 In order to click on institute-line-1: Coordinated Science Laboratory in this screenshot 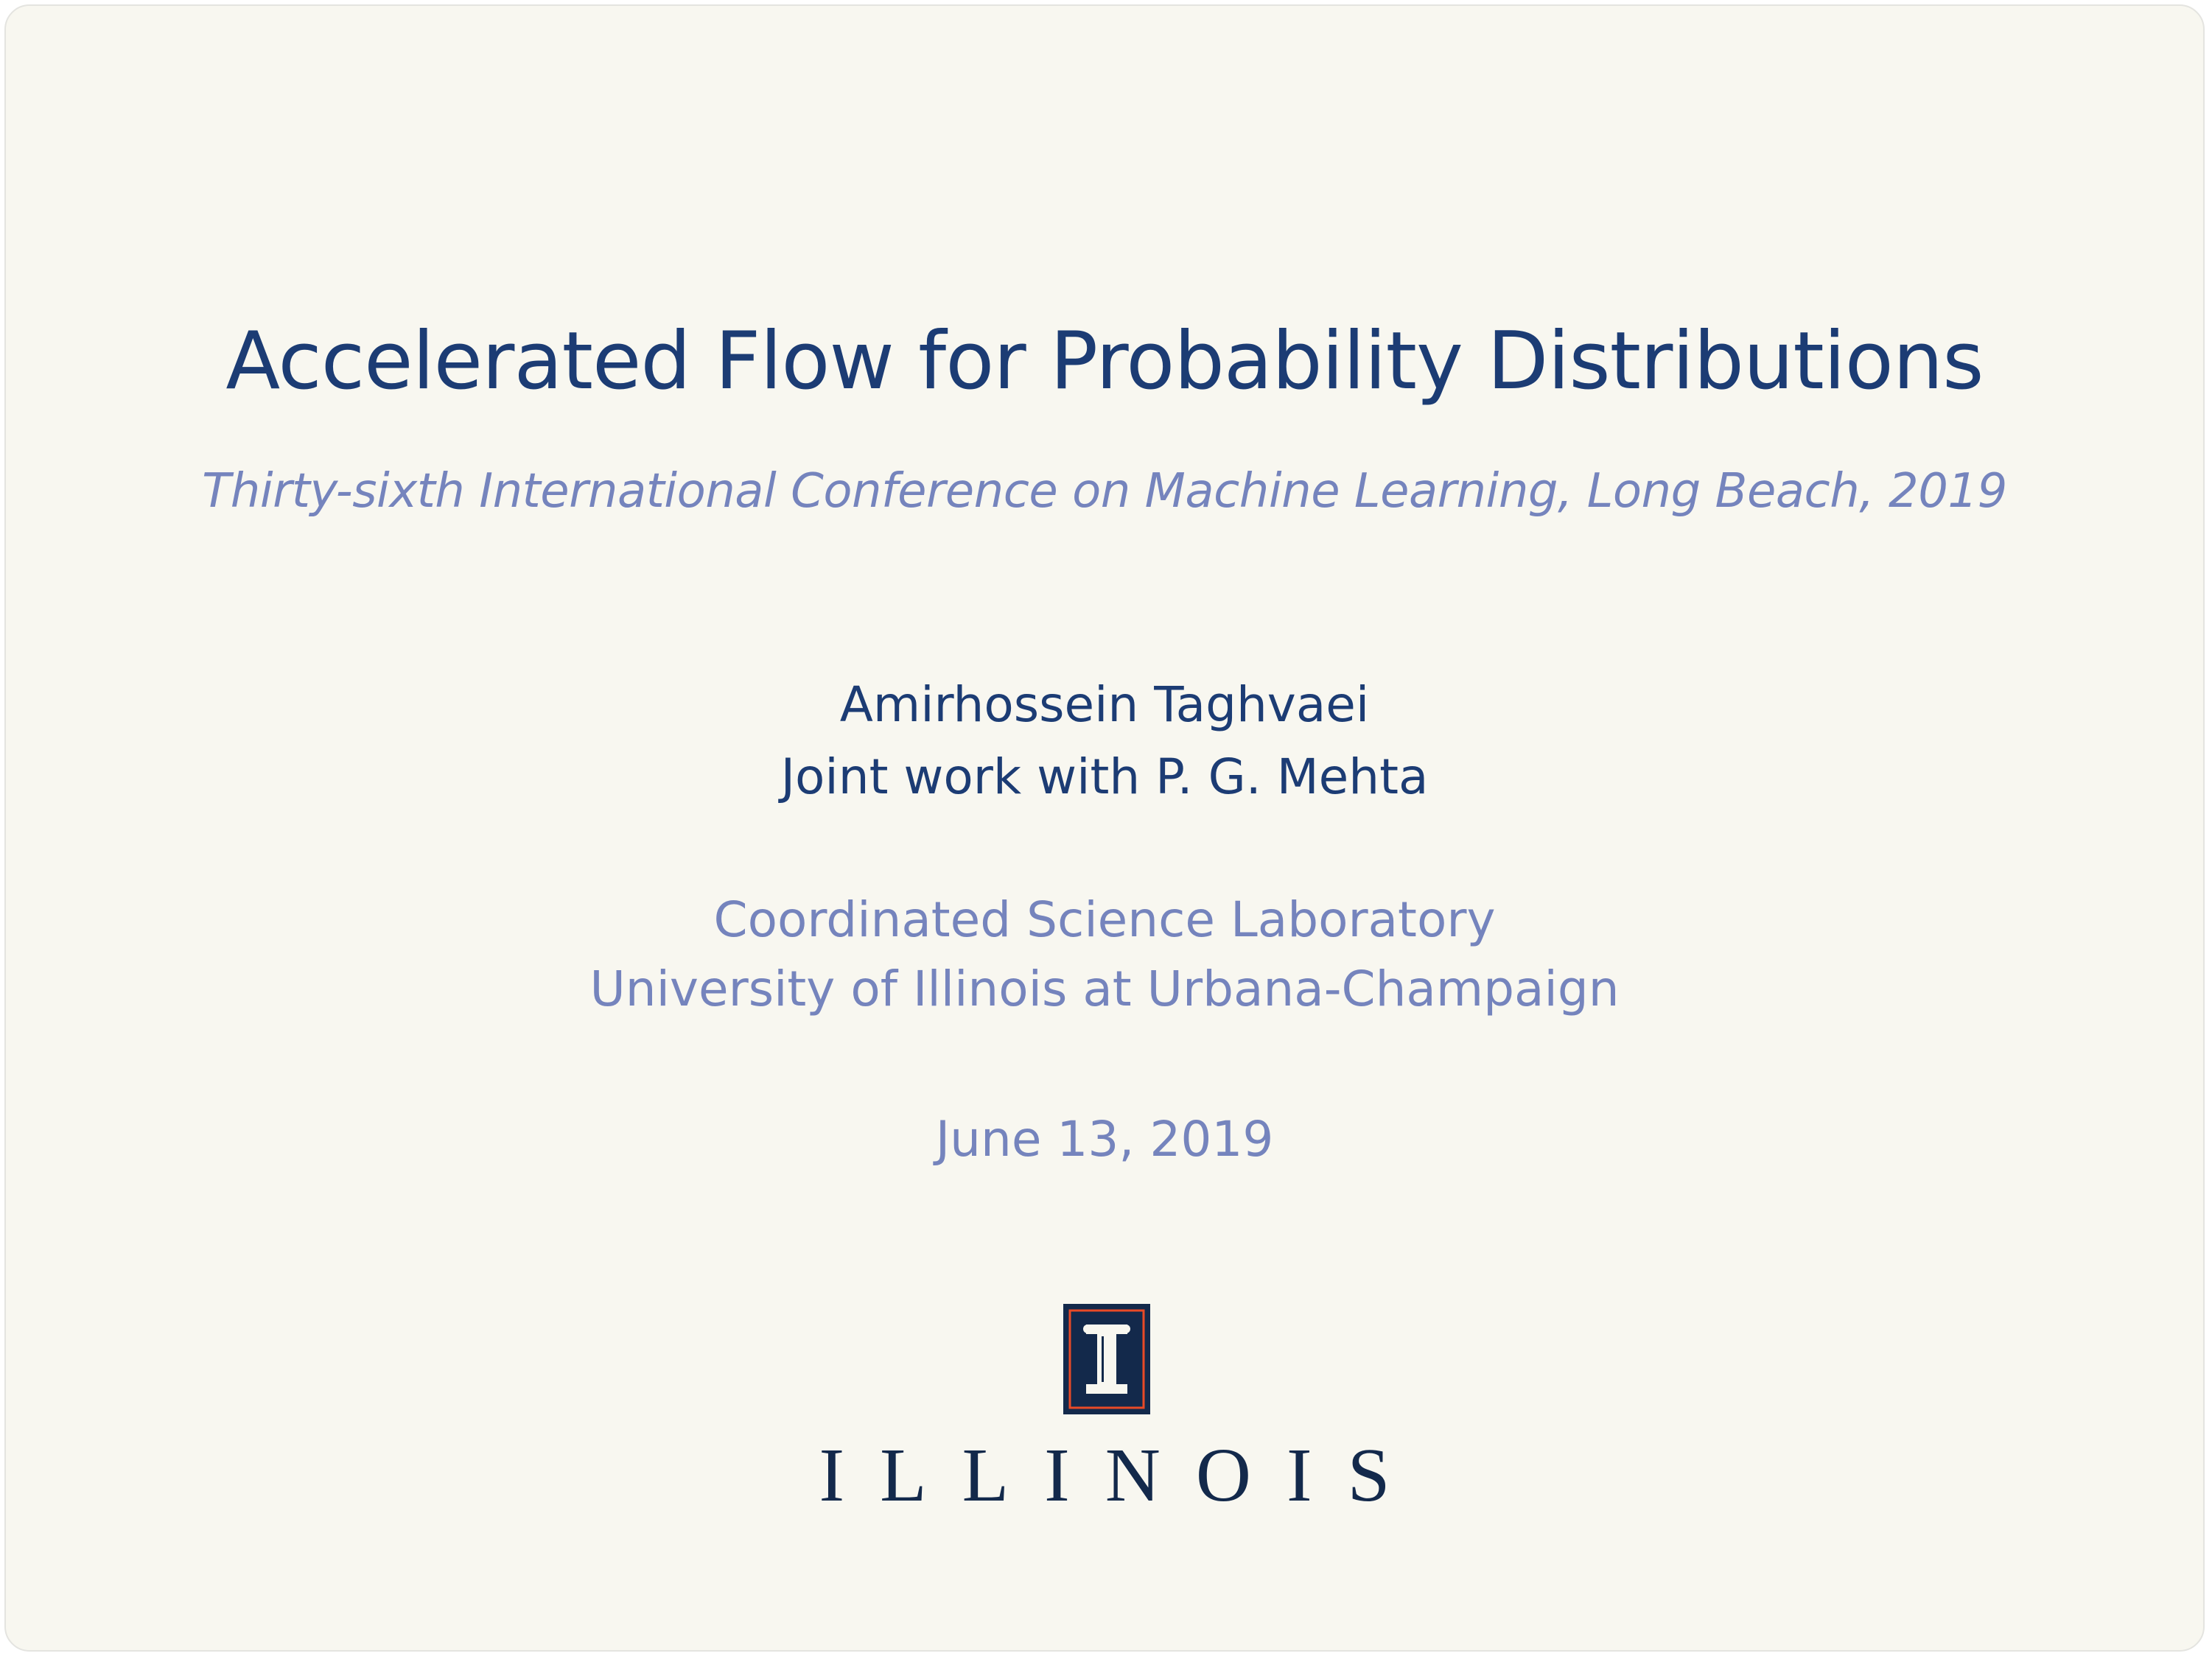, I will do `click(1104, 919)`.